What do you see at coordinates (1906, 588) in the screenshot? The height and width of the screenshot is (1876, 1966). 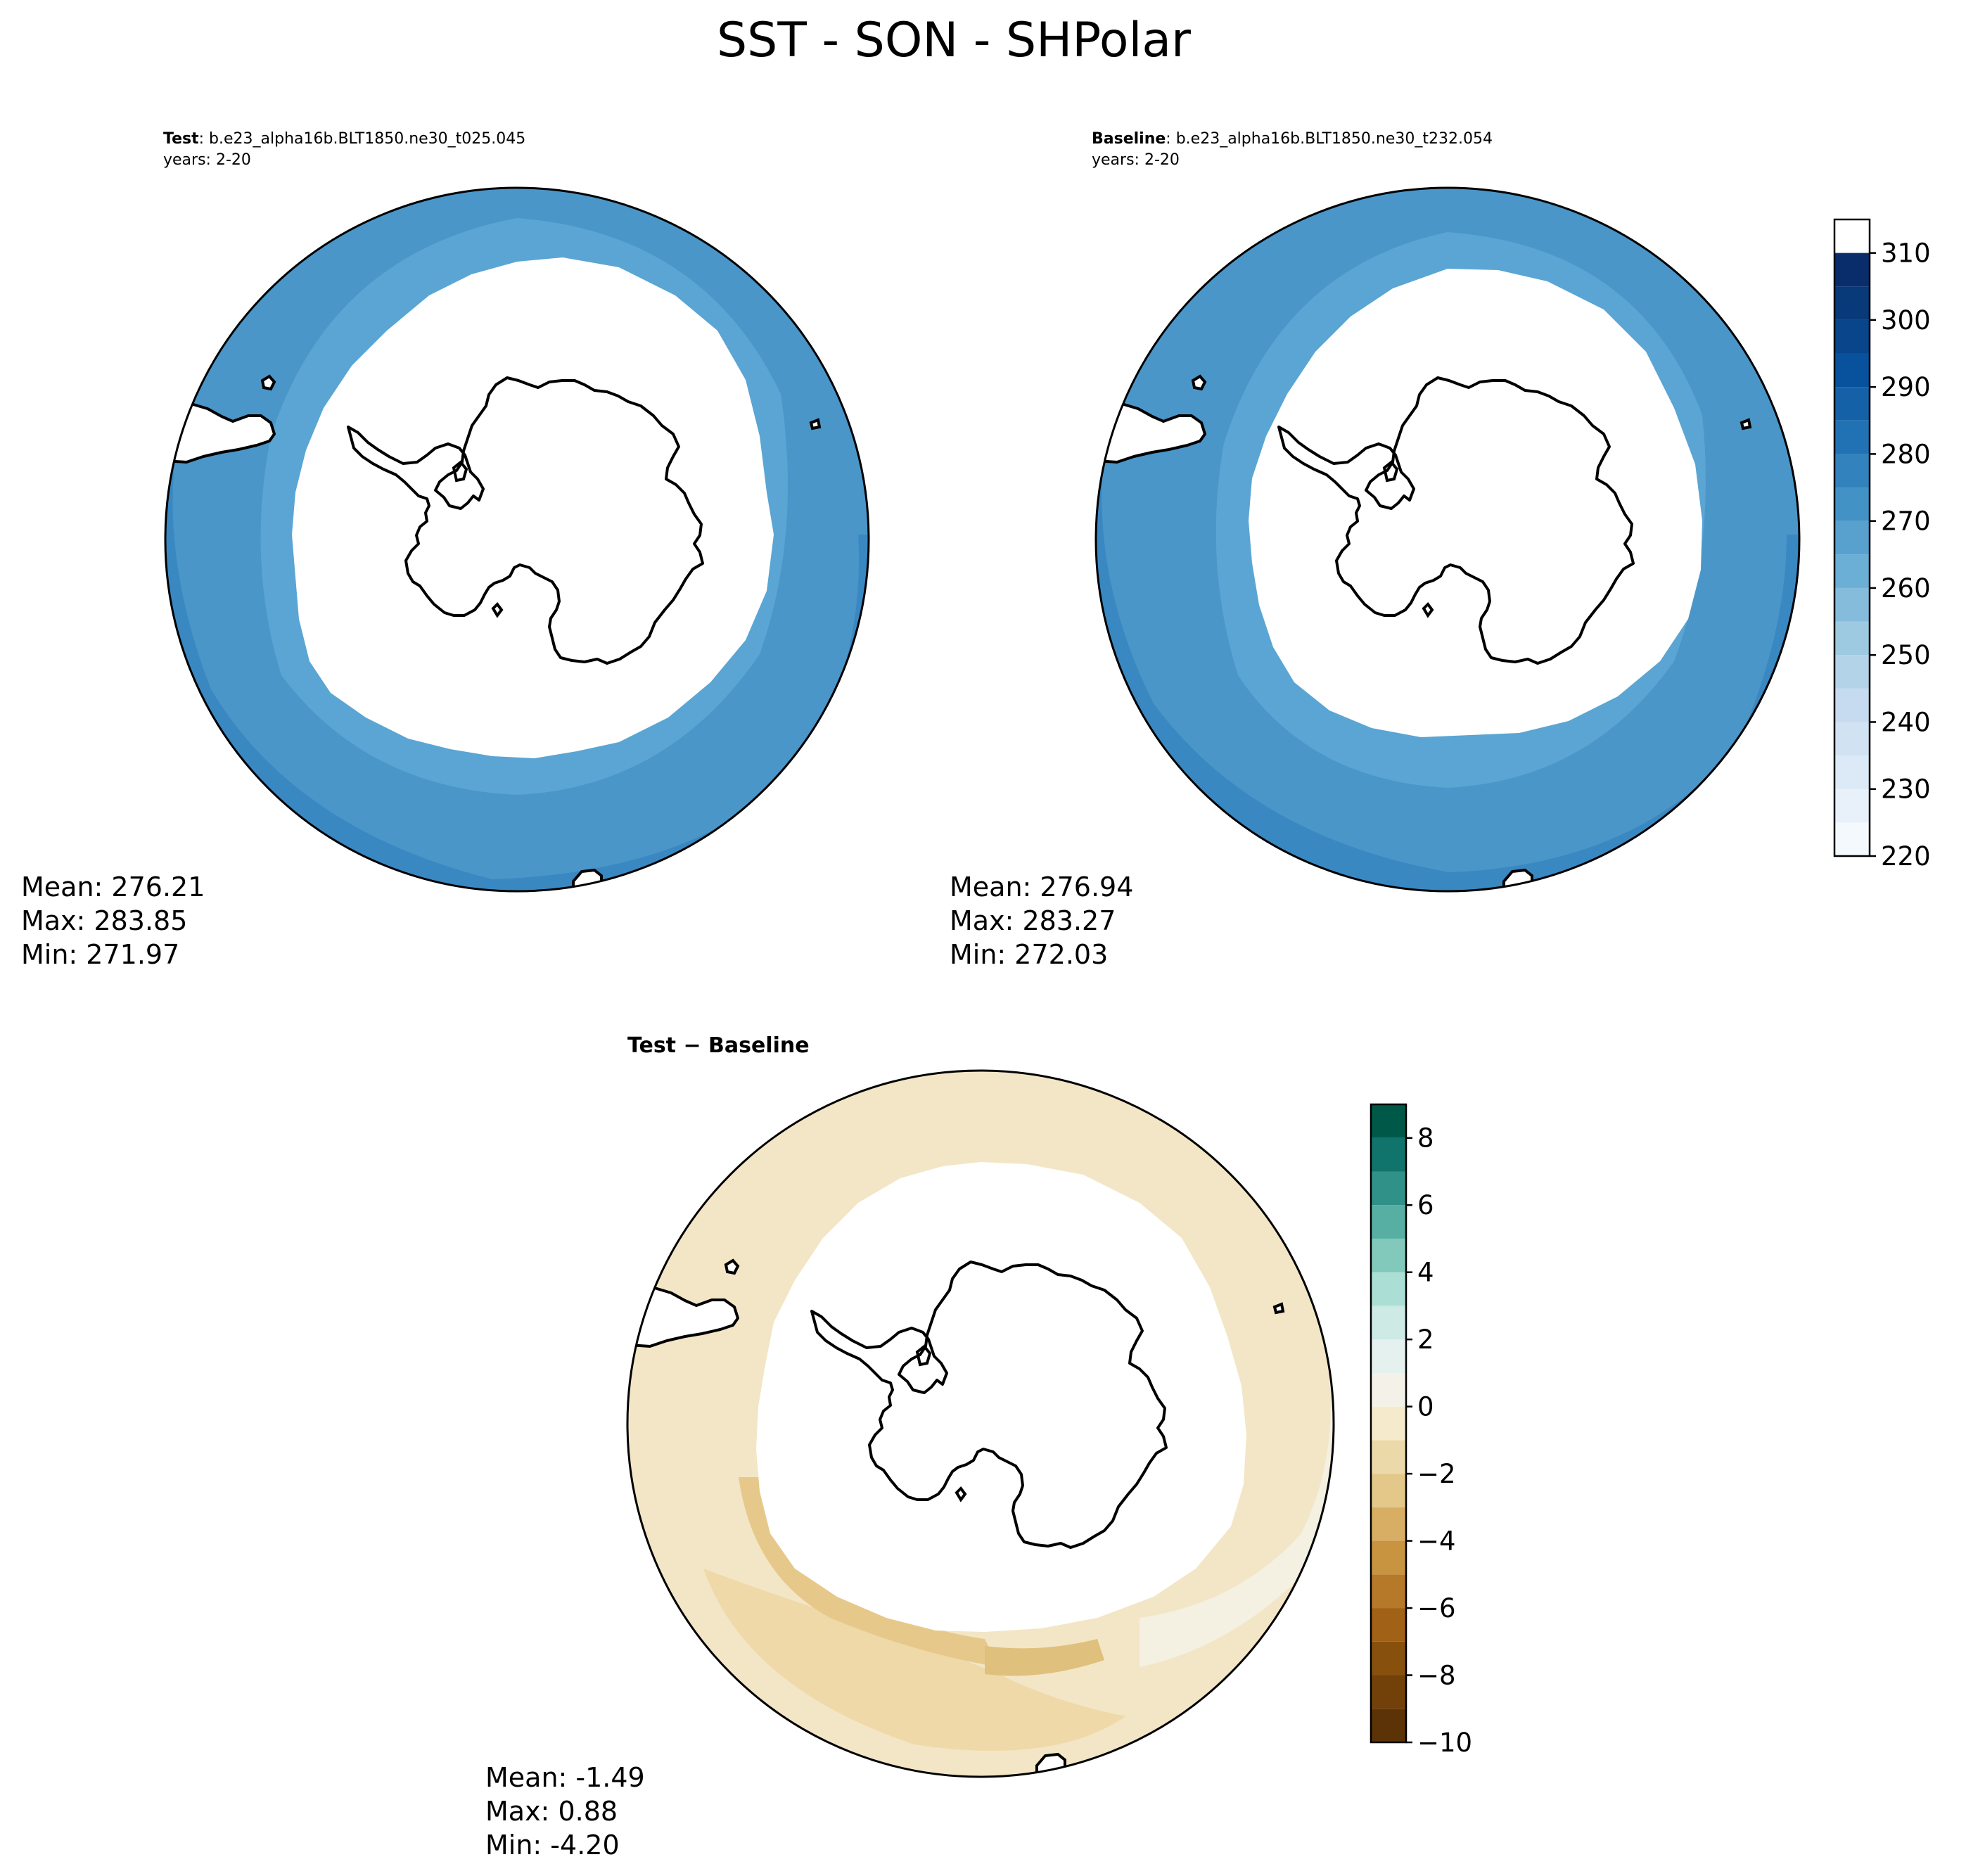 I see `colorbar-absolute-tick-label: 260` at bounding box center [1906, 588].